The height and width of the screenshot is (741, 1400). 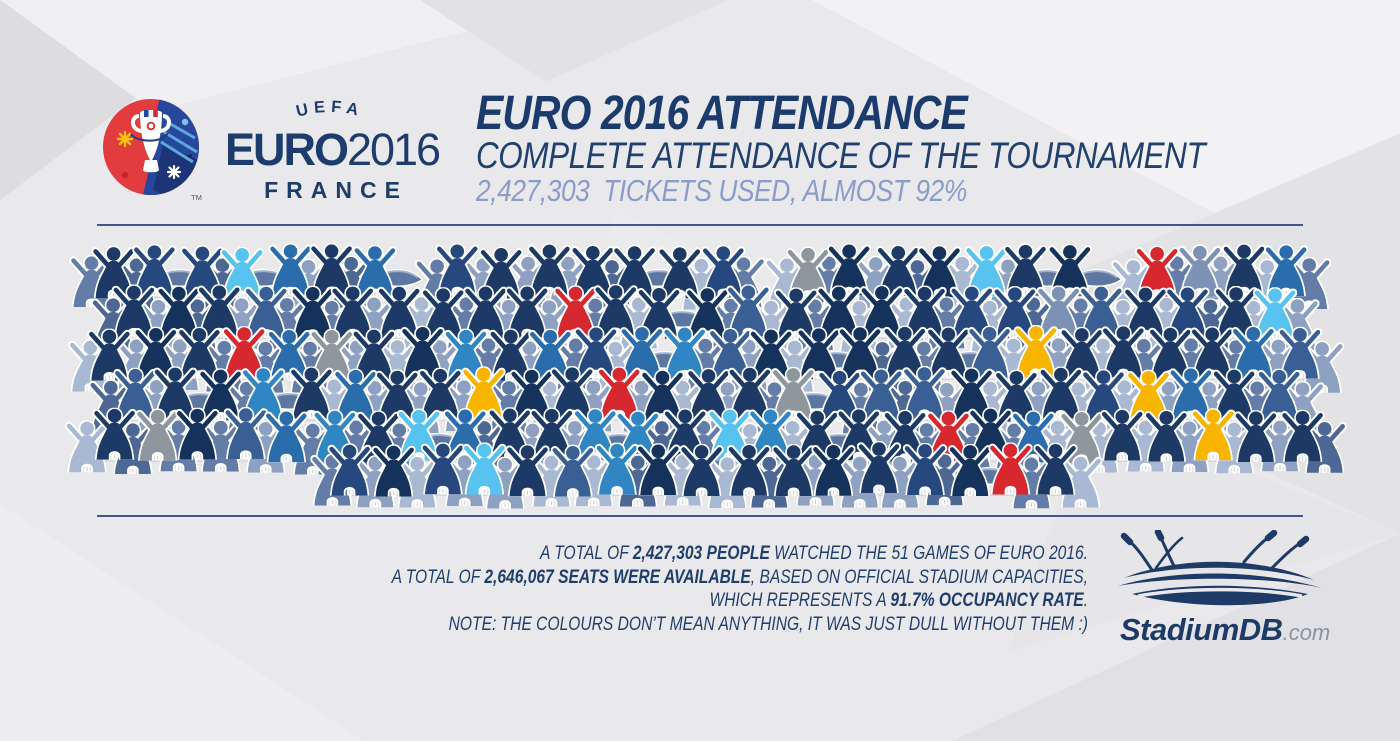 I want to click on logo-euro-label: EURO, so click(x=286, y=149).